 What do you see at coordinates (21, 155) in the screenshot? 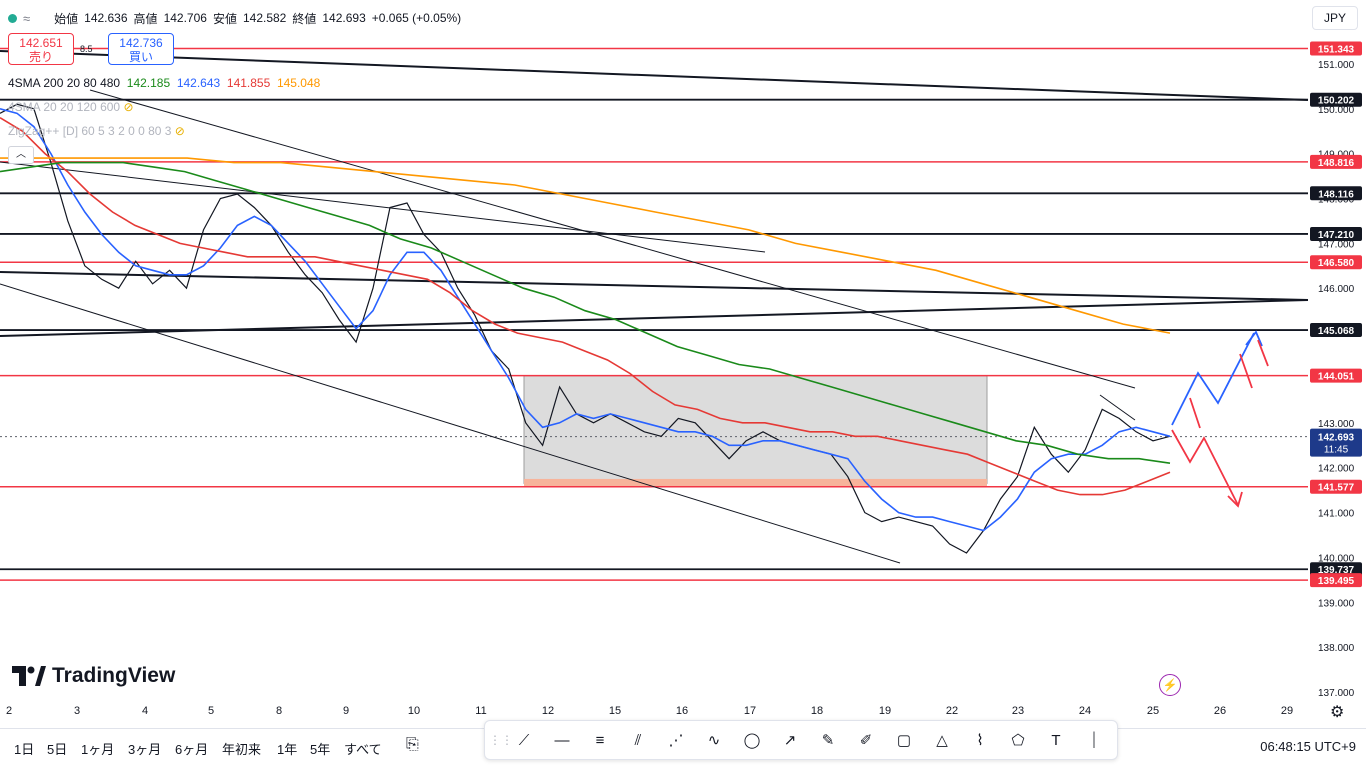
I see `collapse-legend-button: ︿` at bounding box center [21, 155].